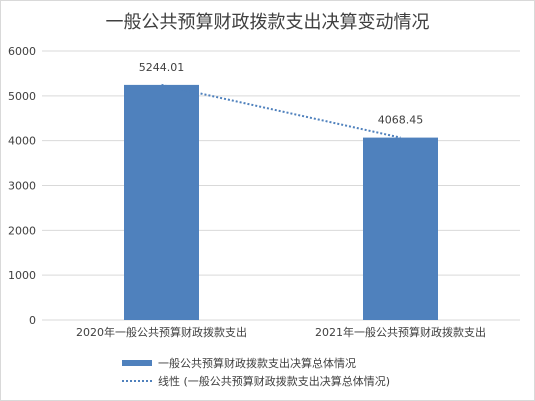 The image size is (535, 401). I want to click on y-tick-label-2: 2000, so click(22, 230).